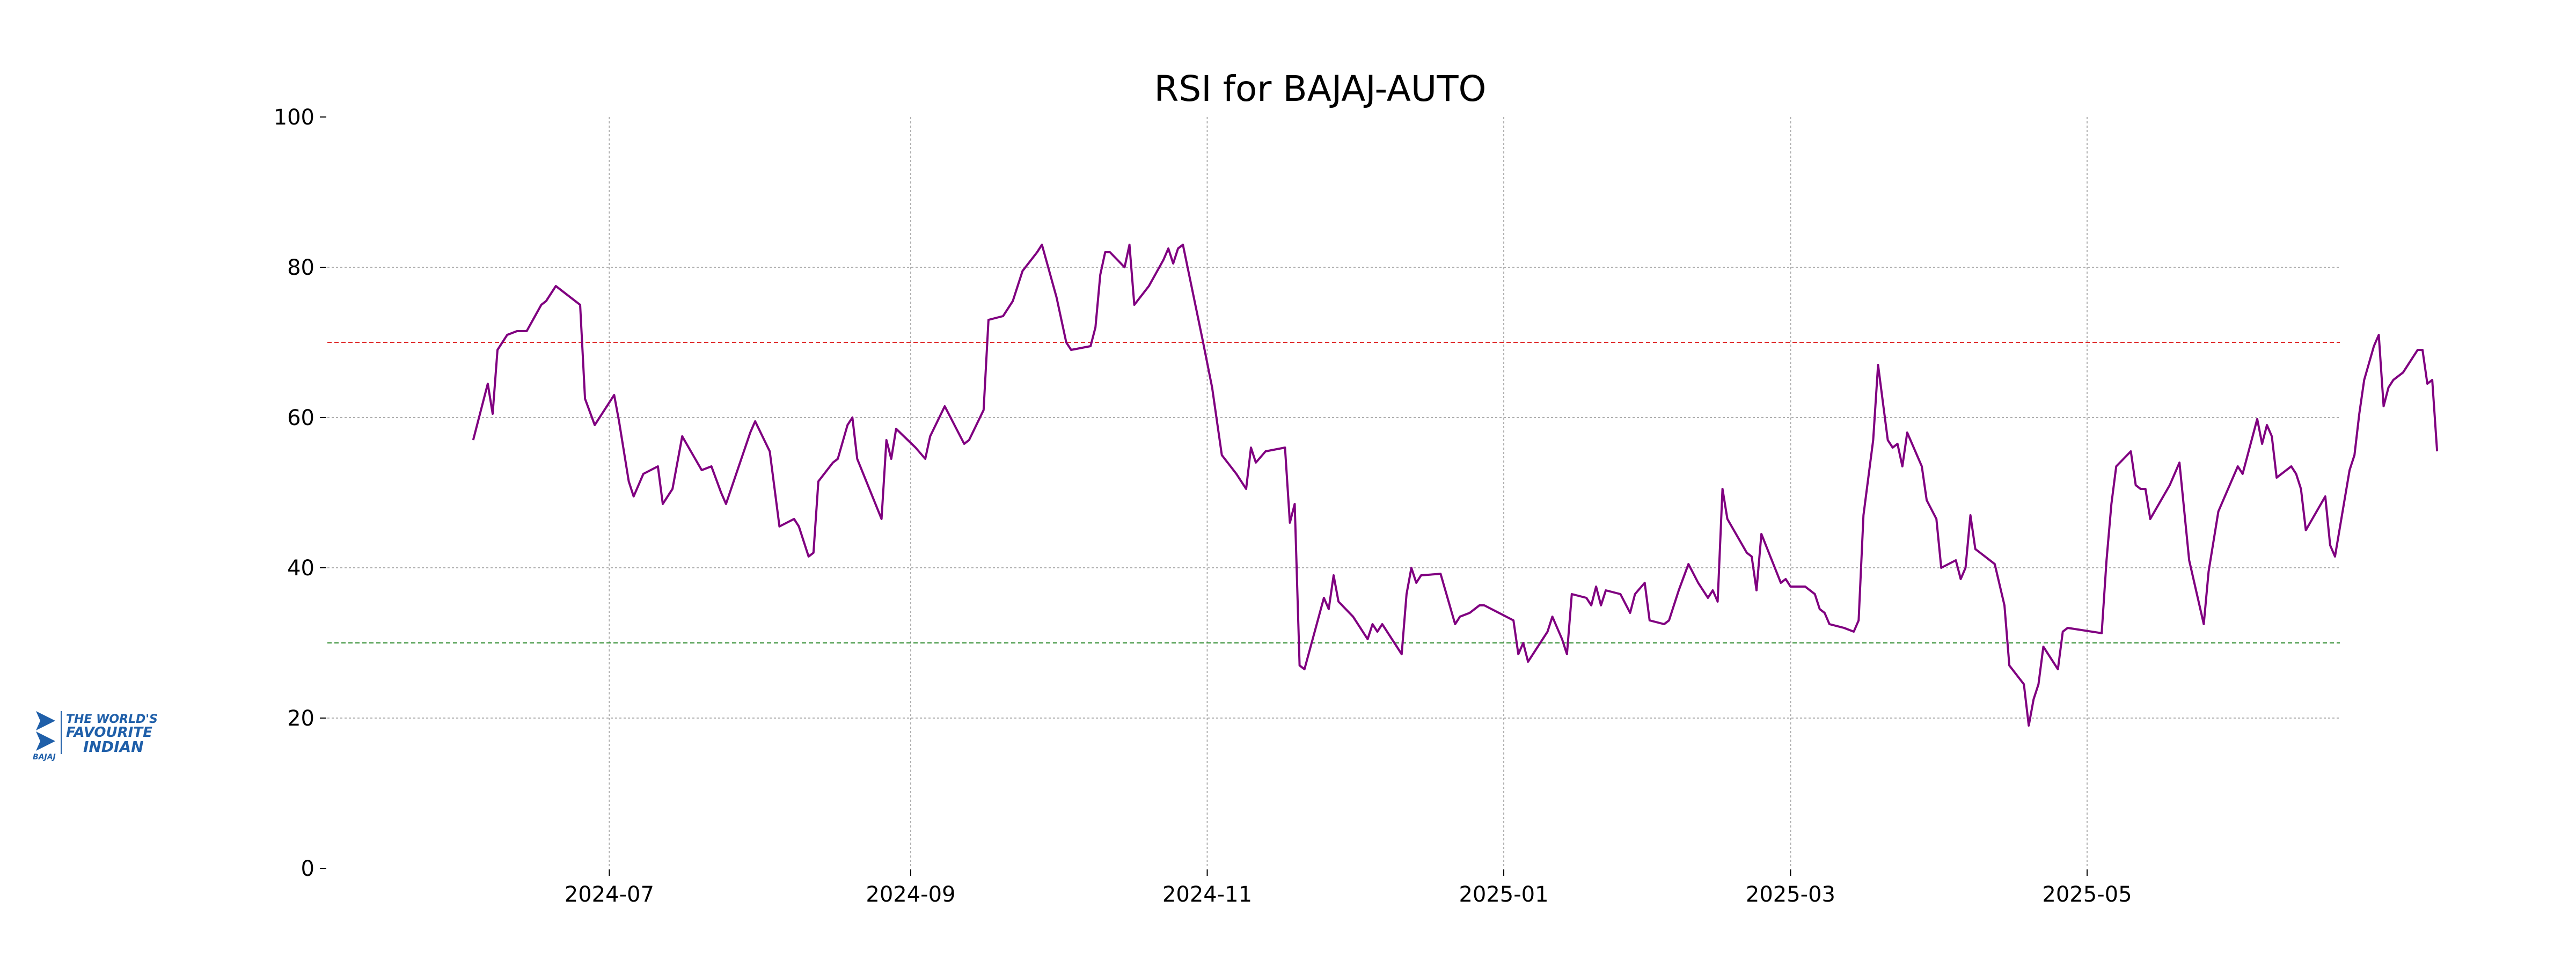 Image resolution: width=2576 pixels, height=966 pixels. Describe the element at coordinates (109, 732) in the screenshot. I see `svg-text: FAVOURITE` at that location.